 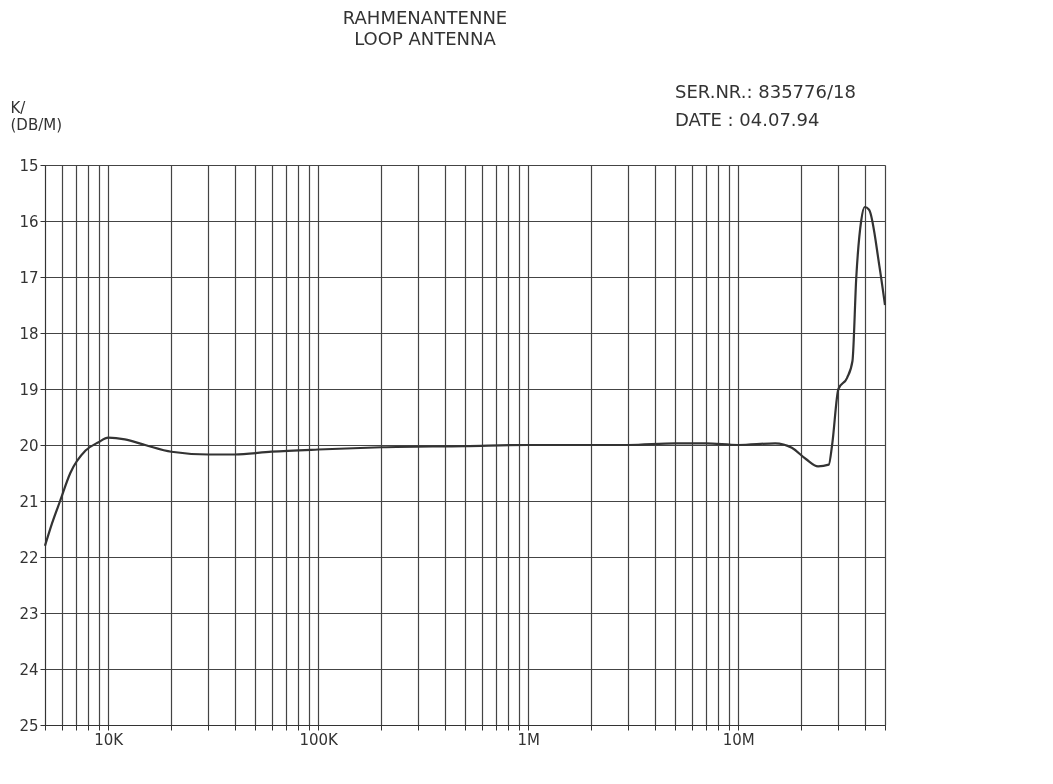 I want to click on y-tick-label: 18, so click(x=29, y=333).